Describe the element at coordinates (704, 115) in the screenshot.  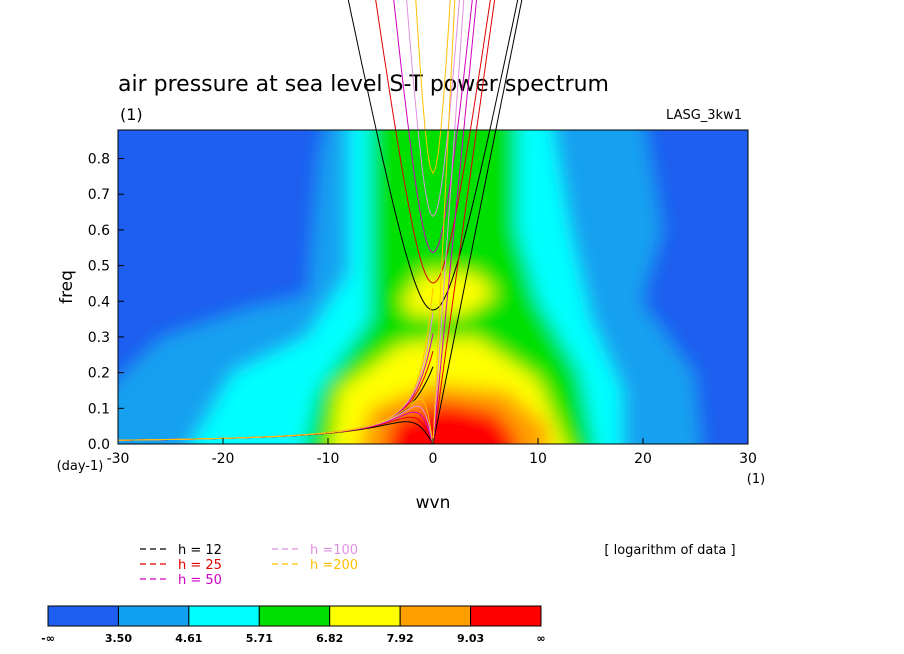
I see `model-label: LASG_3kw1` at that location.